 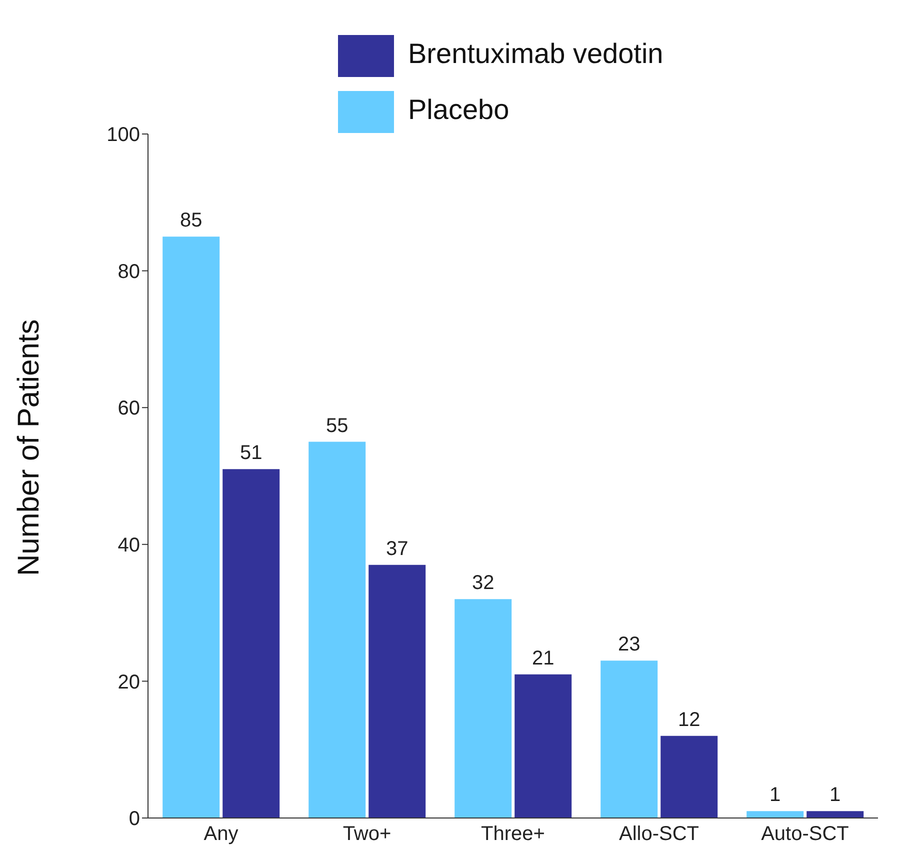 What do you see at coordinates (513, 834) in the screenshot?
I see `x-tick-label: Three+` at bounding box center [513, 834].